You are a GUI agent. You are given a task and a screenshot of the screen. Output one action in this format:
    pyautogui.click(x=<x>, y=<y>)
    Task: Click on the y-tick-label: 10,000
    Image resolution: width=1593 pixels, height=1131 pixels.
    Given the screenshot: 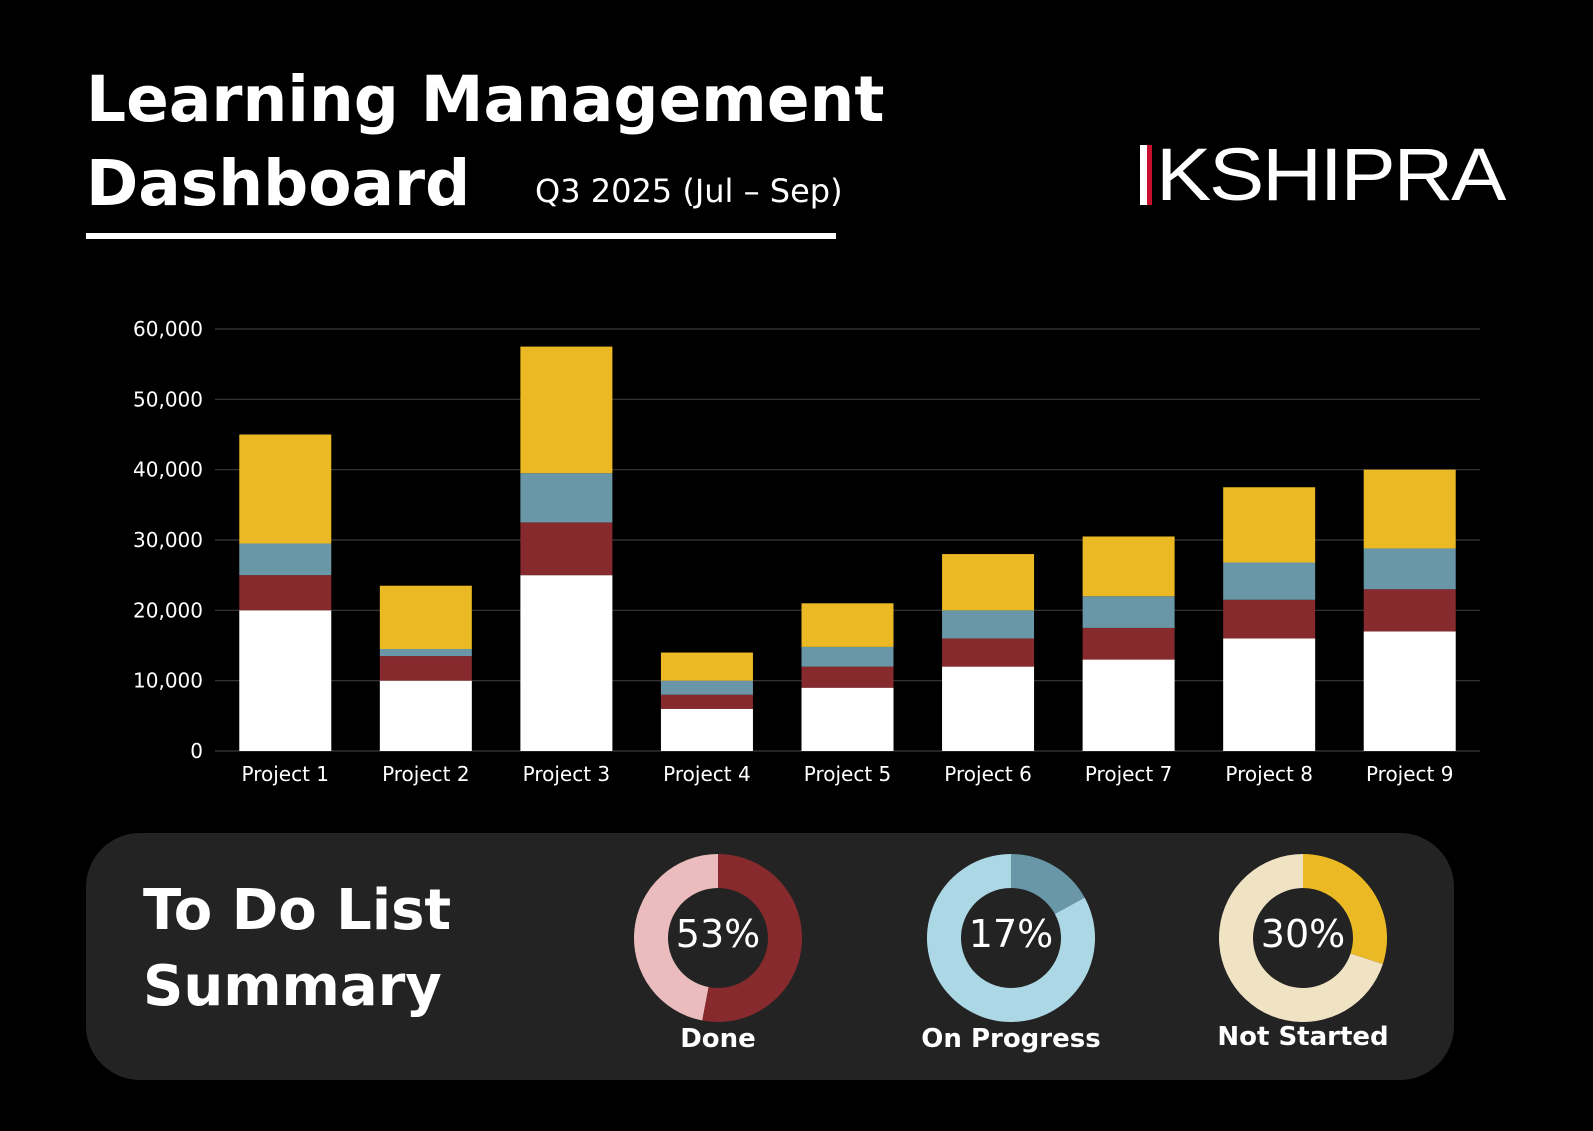 What is the action you would take?
    pyautogui.click(x=168, y=681)
    